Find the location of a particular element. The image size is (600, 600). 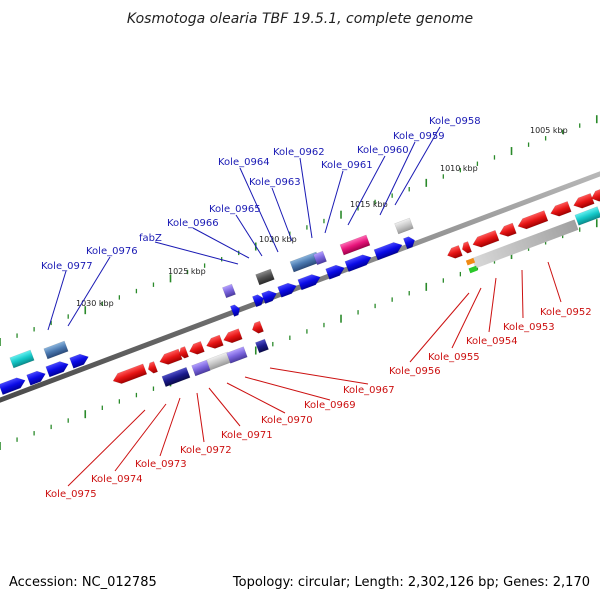

accession-text: Accession: NC_012785 is located at coordinates (83, 582).